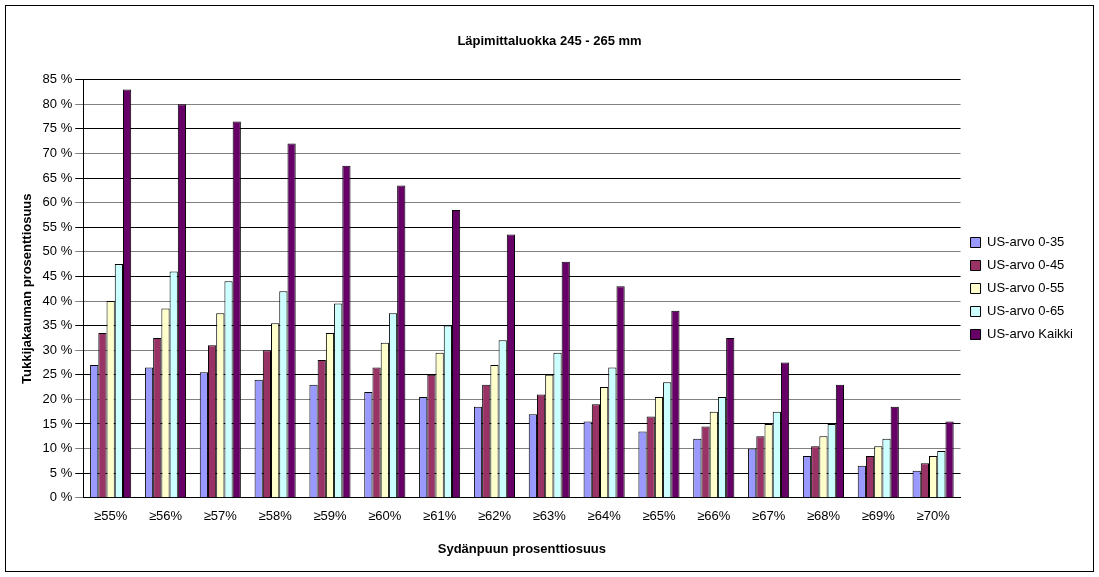 This screenshot has width=1099, height=577. I want to click on y-axis-title: Tukkijakauman prosenttiosuus, so click(27, 288).